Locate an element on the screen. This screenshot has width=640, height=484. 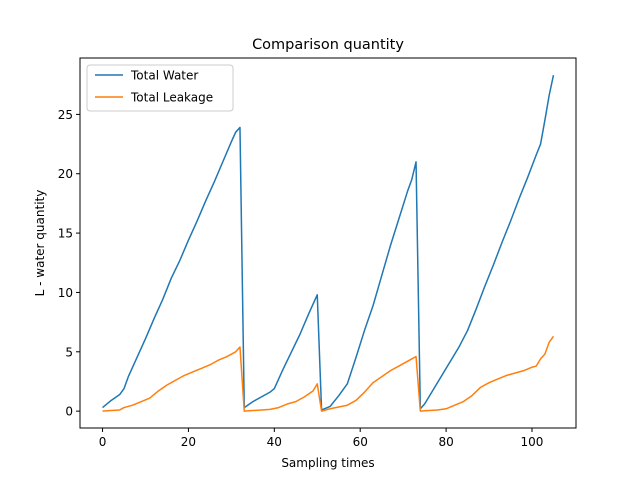
y-tick-label: 5 is located at coordinates (69, 352).